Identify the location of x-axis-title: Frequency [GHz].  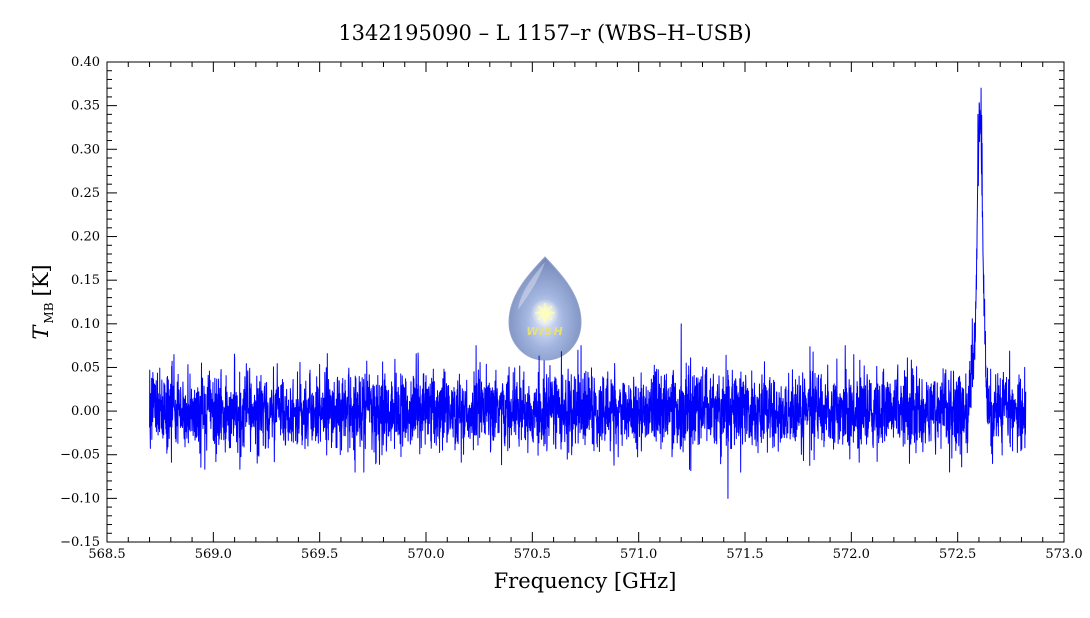
(585, 581).